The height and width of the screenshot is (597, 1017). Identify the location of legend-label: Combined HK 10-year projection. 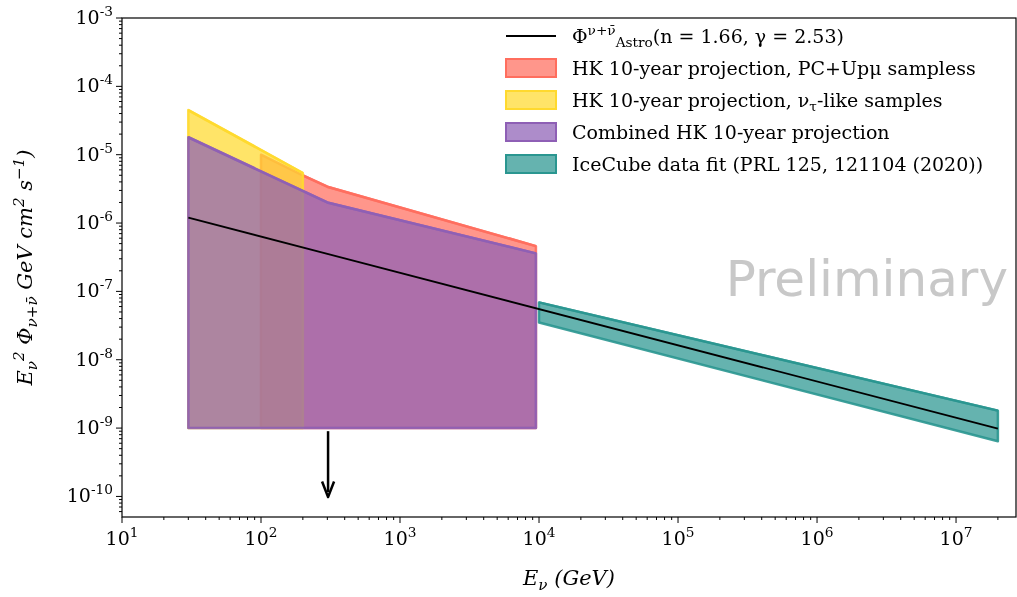
(731, 132).